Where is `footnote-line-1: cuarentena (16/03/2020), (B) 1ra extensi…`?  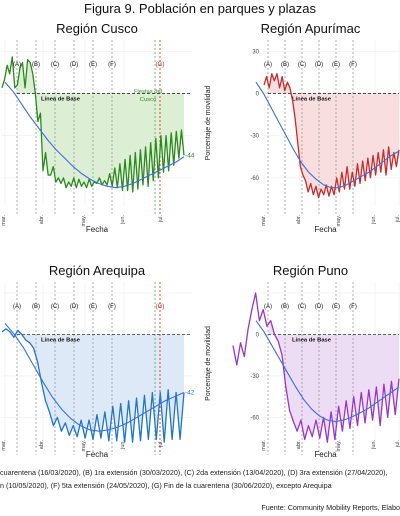 footnote-line-1: cuarentena (16/03/2020), (B) 1ra extensi… is located at coordinates (194, 472).